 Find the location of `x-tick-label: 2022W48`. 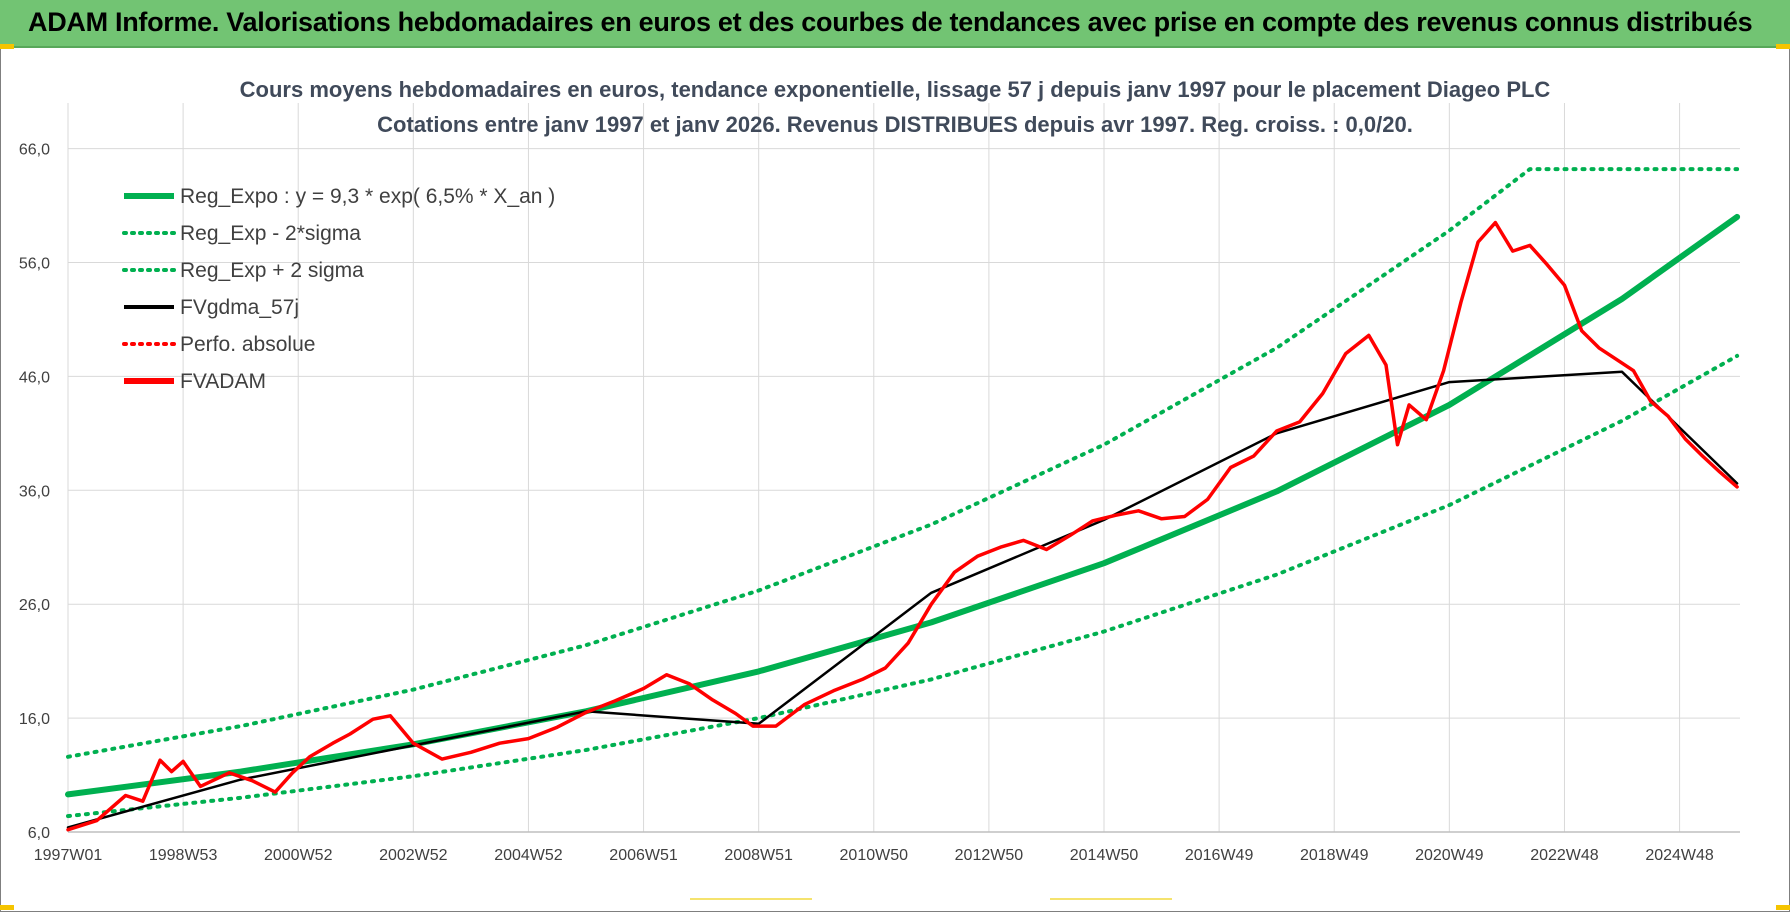

x-tick-label: 2022W48 is located at coordinates (1564, 855).